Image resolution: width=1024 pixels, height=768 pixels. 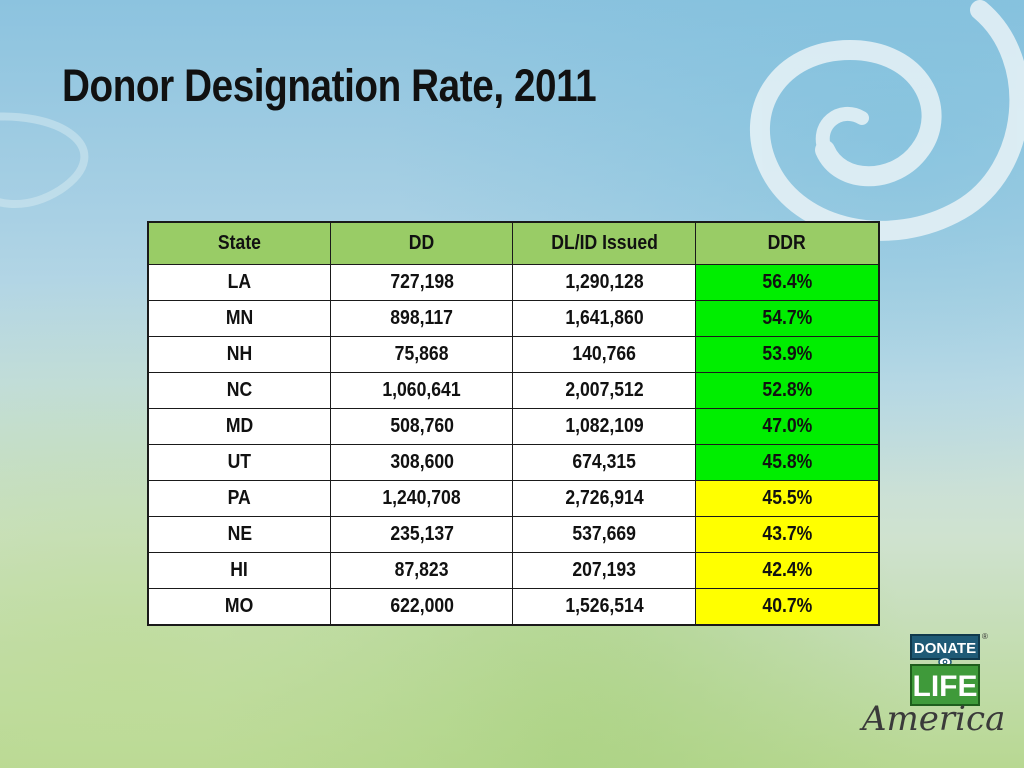 What do you see at coordinates (945, 647) in the screenshot?
I see `logo-donate-text: DONATE` at bounding box center [945, 647].